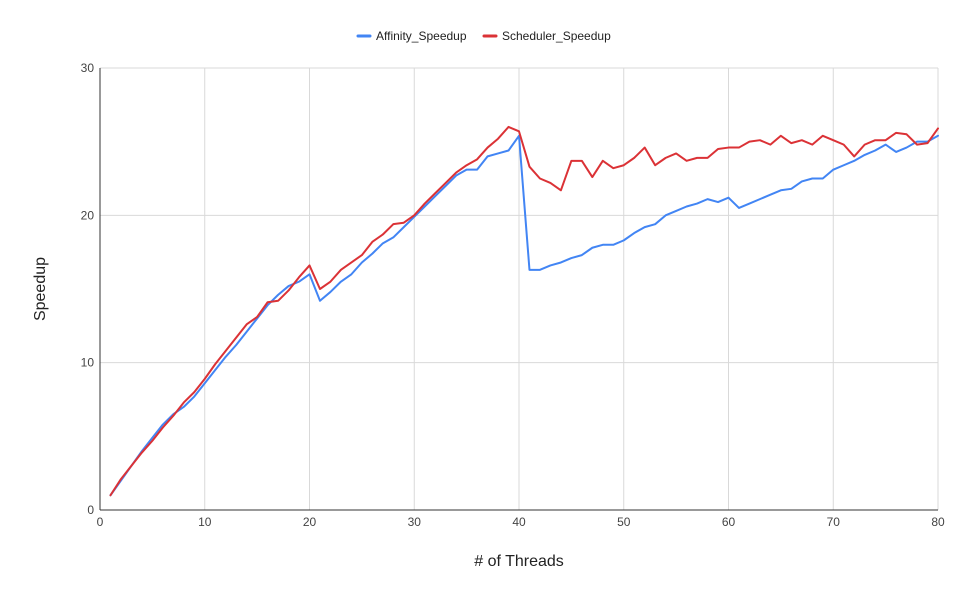  What do you see at coordinates (90, 510) in the screenshot?
I see `y-tick-label: 0` at bounding box center [90, 510].